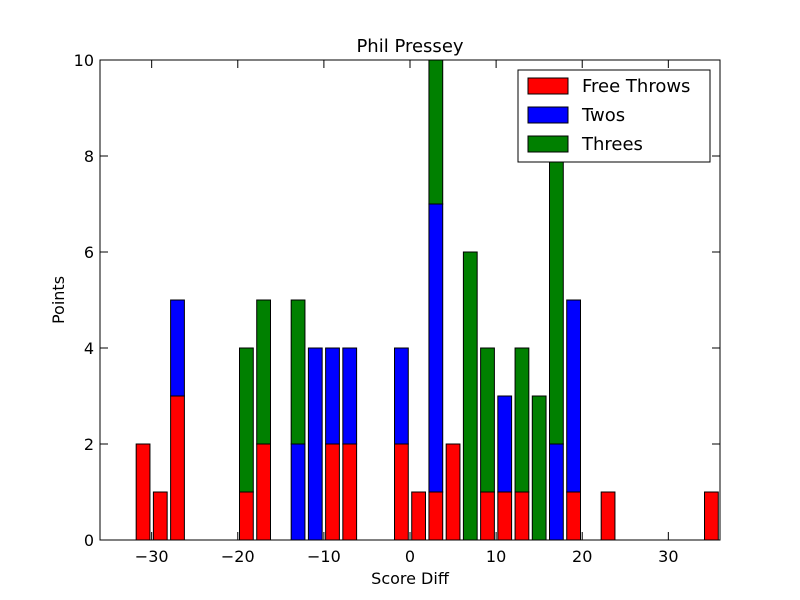  Describe the element at coordinates (264, 372) in the screenshot. I see `bar-threes--17` at that location.